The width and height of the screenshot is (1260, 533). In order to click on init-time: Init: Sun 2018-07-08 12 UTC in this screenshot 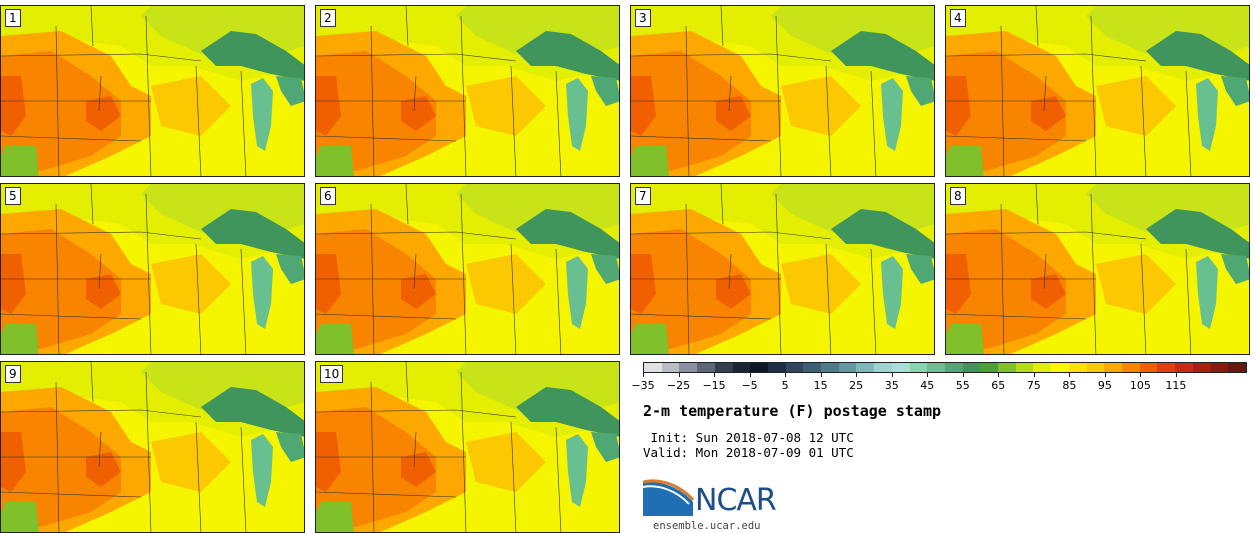, I will do `click(748, 437)`.